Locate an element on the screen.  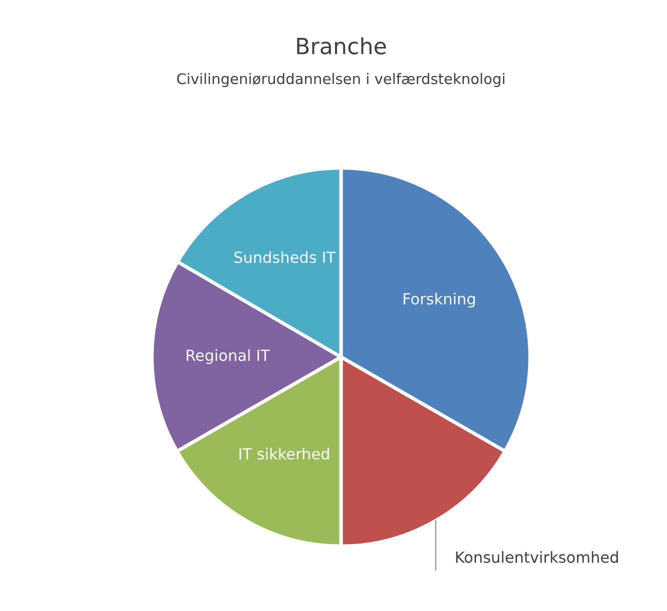
slice-label: Regional IT is located at coordinates (228, 356).